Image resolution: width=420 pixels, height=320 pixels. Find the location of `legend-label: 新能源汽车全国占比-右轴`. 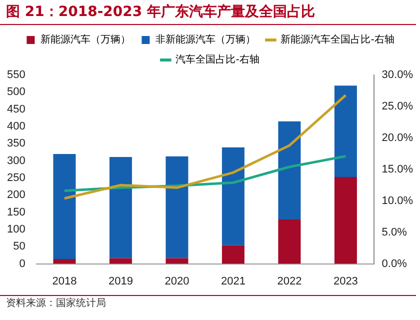

legend-label: 新能源汽车全国占比-右轴 is located at coordinates (337, 40).